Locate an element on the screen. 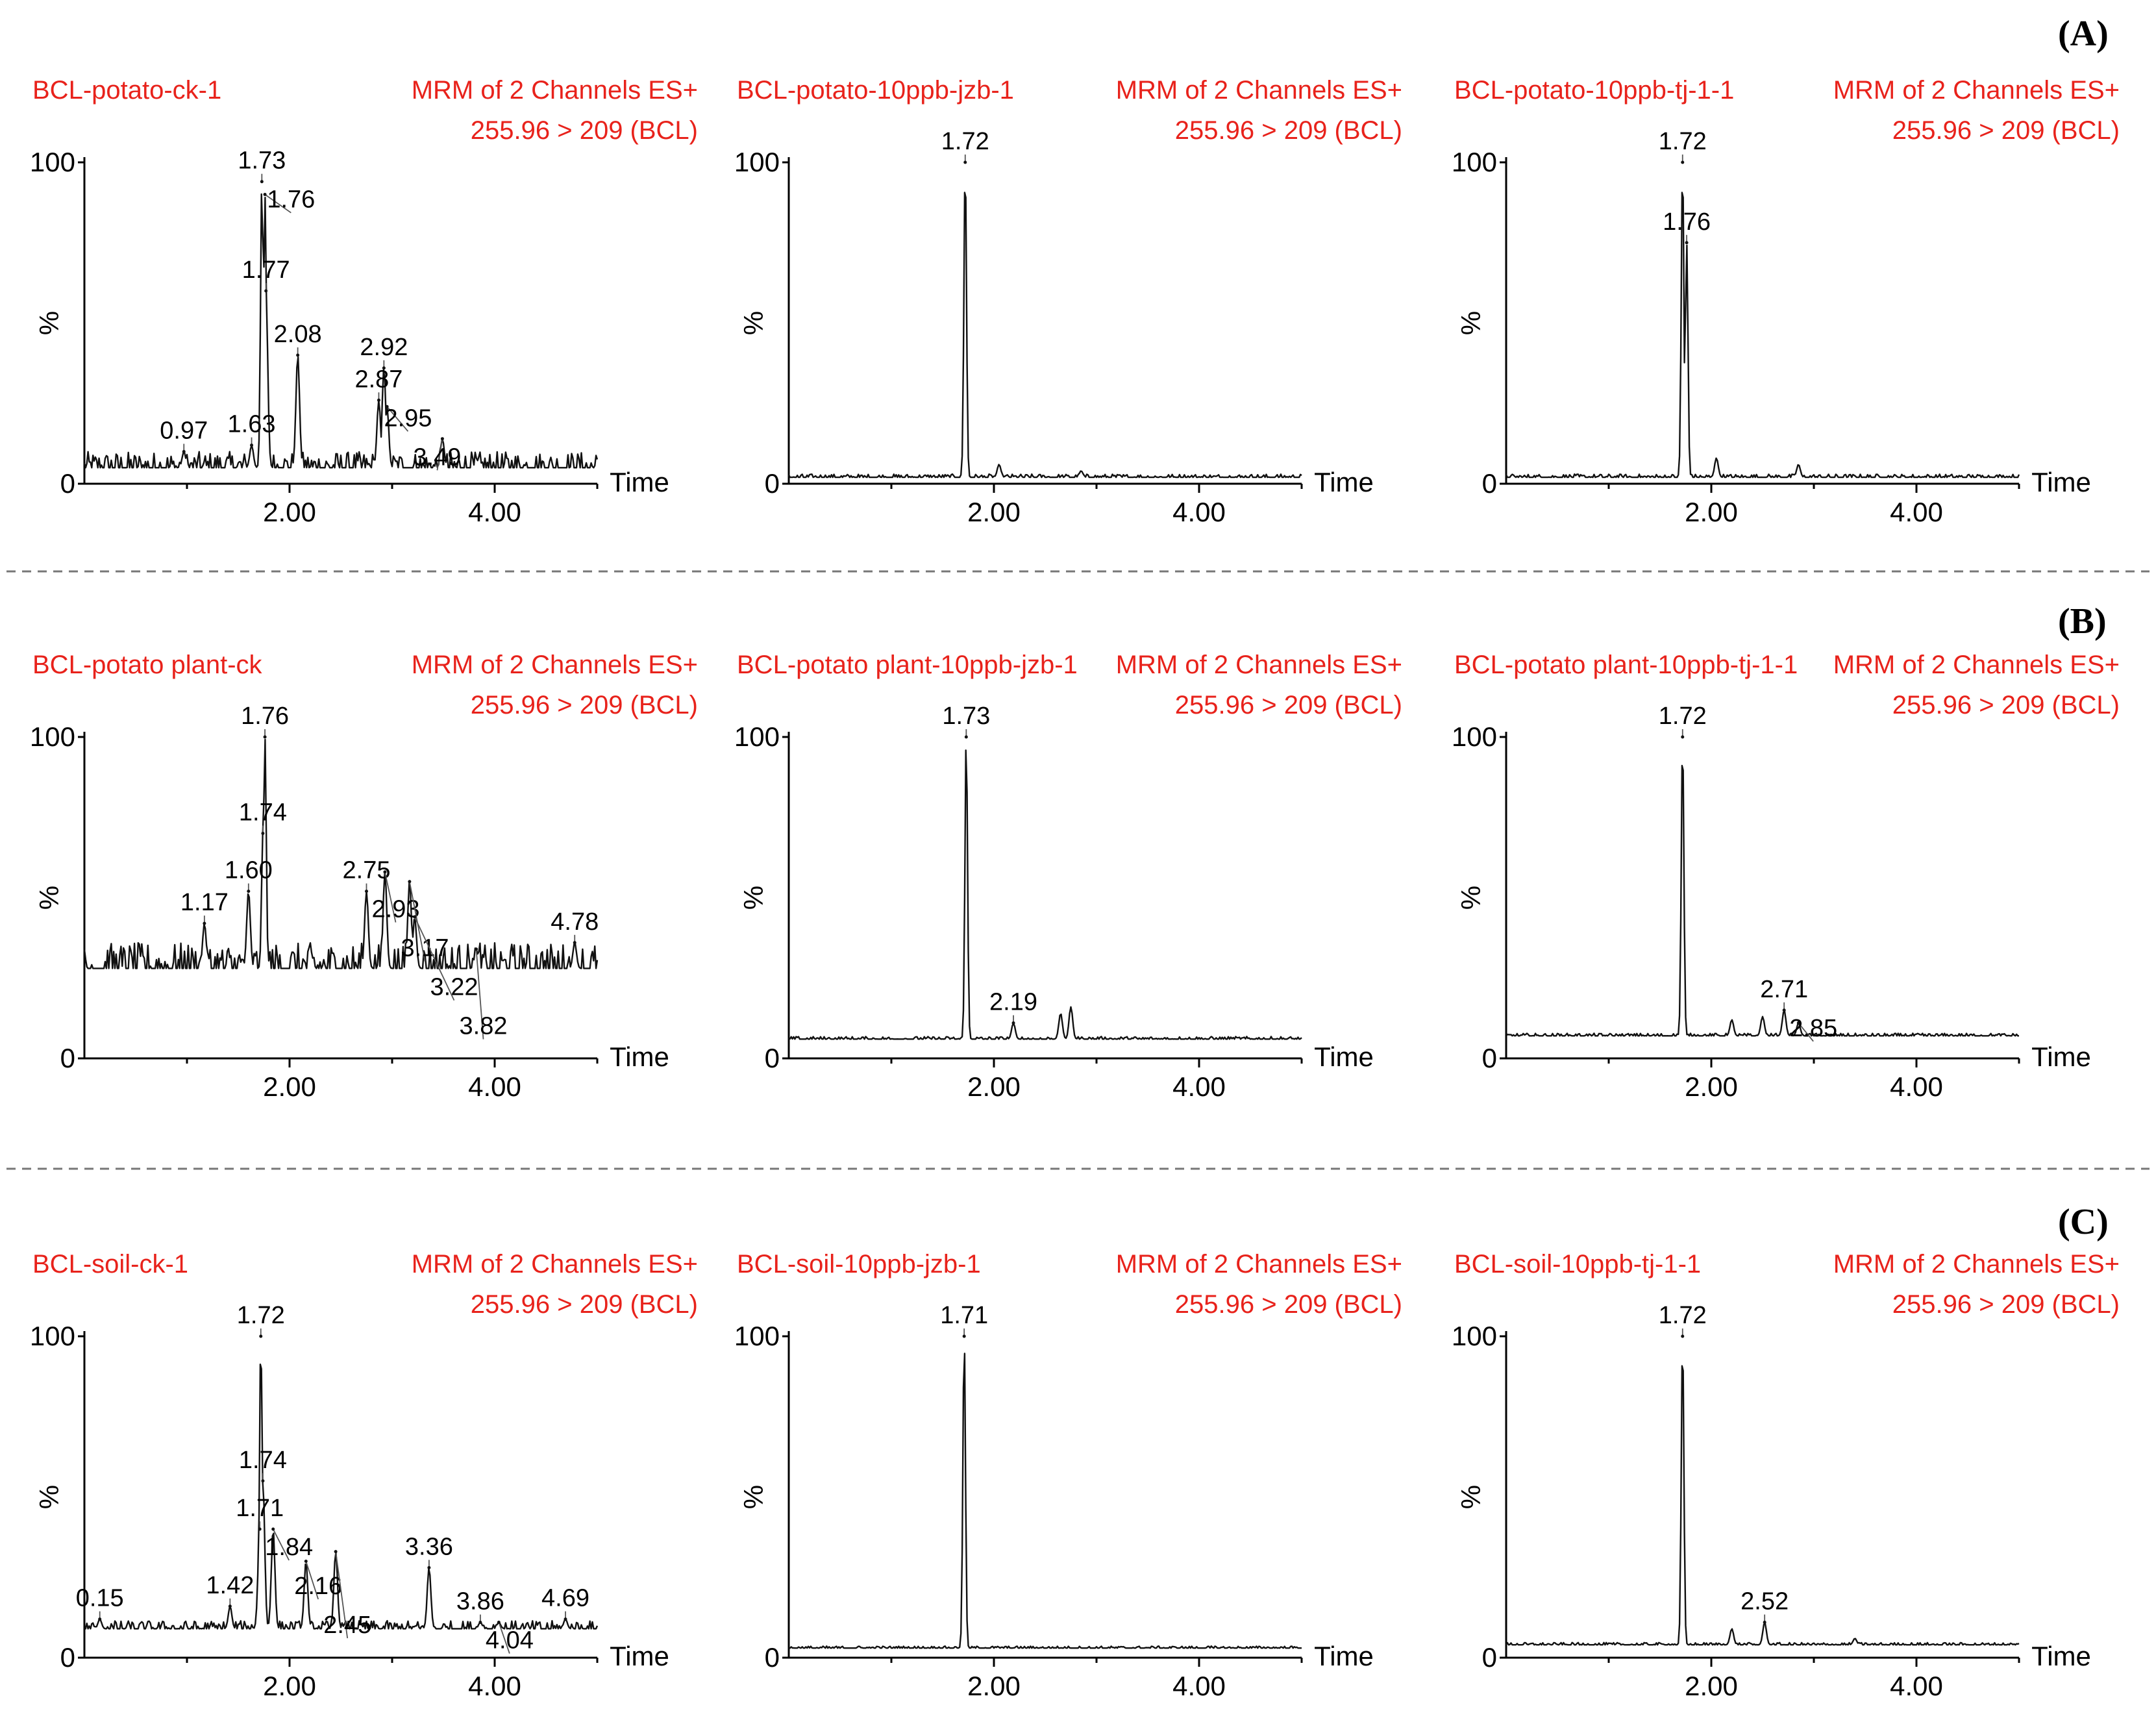 This screenshot has width=2156, height=1733. sample-name: BCL-potato-10ppb-jzb-1 is located at coordinates (875, 90).